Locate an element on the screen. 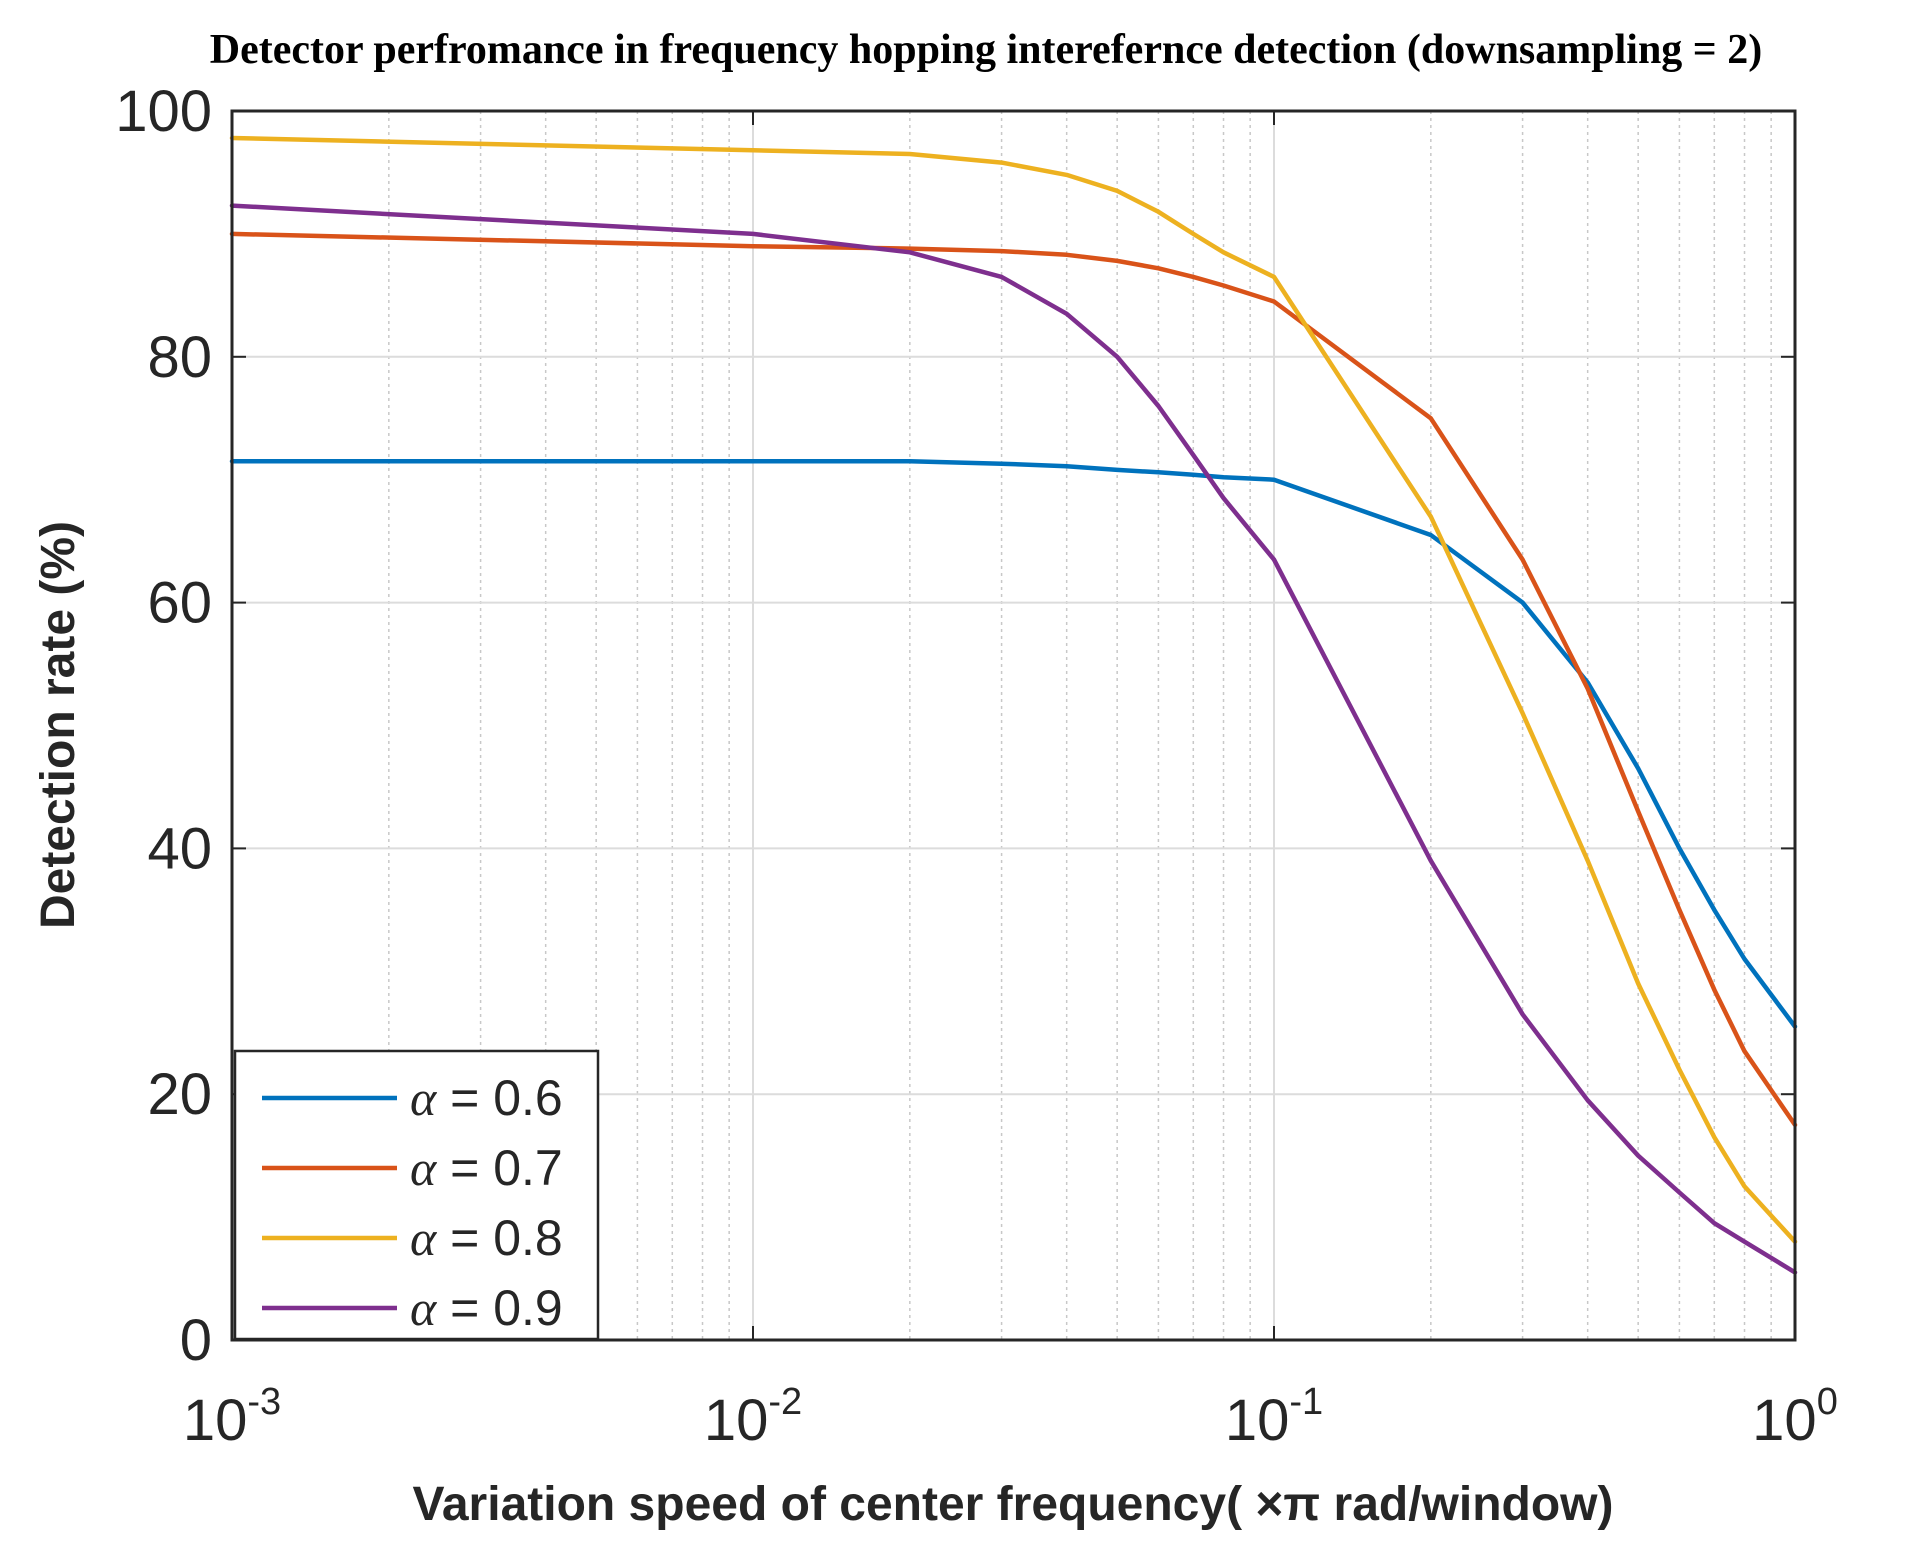 The height and width of the screenshot is (1549, 1923). x-tick-label: 10⁰ is located at coordinates (1795, 1417).